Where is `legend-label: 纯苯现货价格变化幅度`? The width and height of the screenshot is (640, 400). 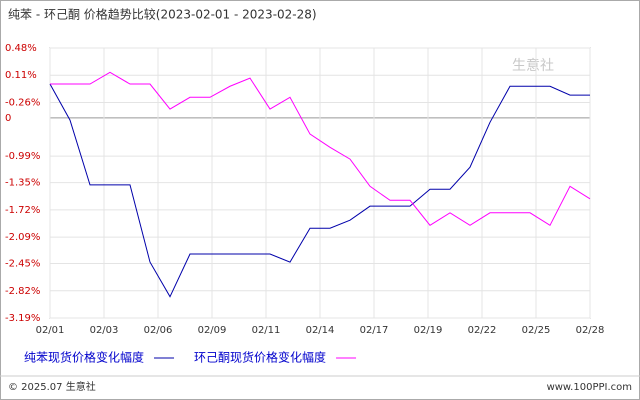 legend-label: 纯苯现货价格变化幅度 is located at coordinates (84, 357).